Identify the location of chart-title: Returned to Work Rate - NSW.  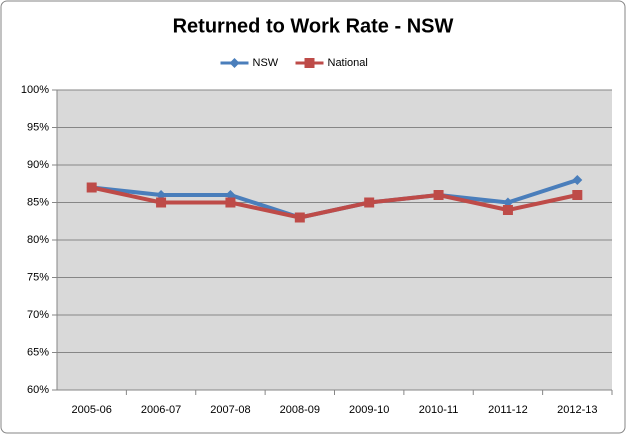
(313, 26).